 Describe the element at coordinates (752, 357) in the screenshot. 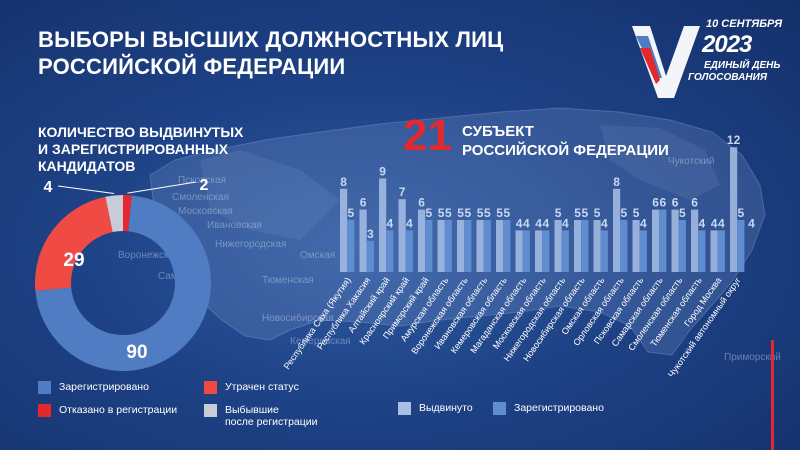

I see `map-label: Приморский` at that location.